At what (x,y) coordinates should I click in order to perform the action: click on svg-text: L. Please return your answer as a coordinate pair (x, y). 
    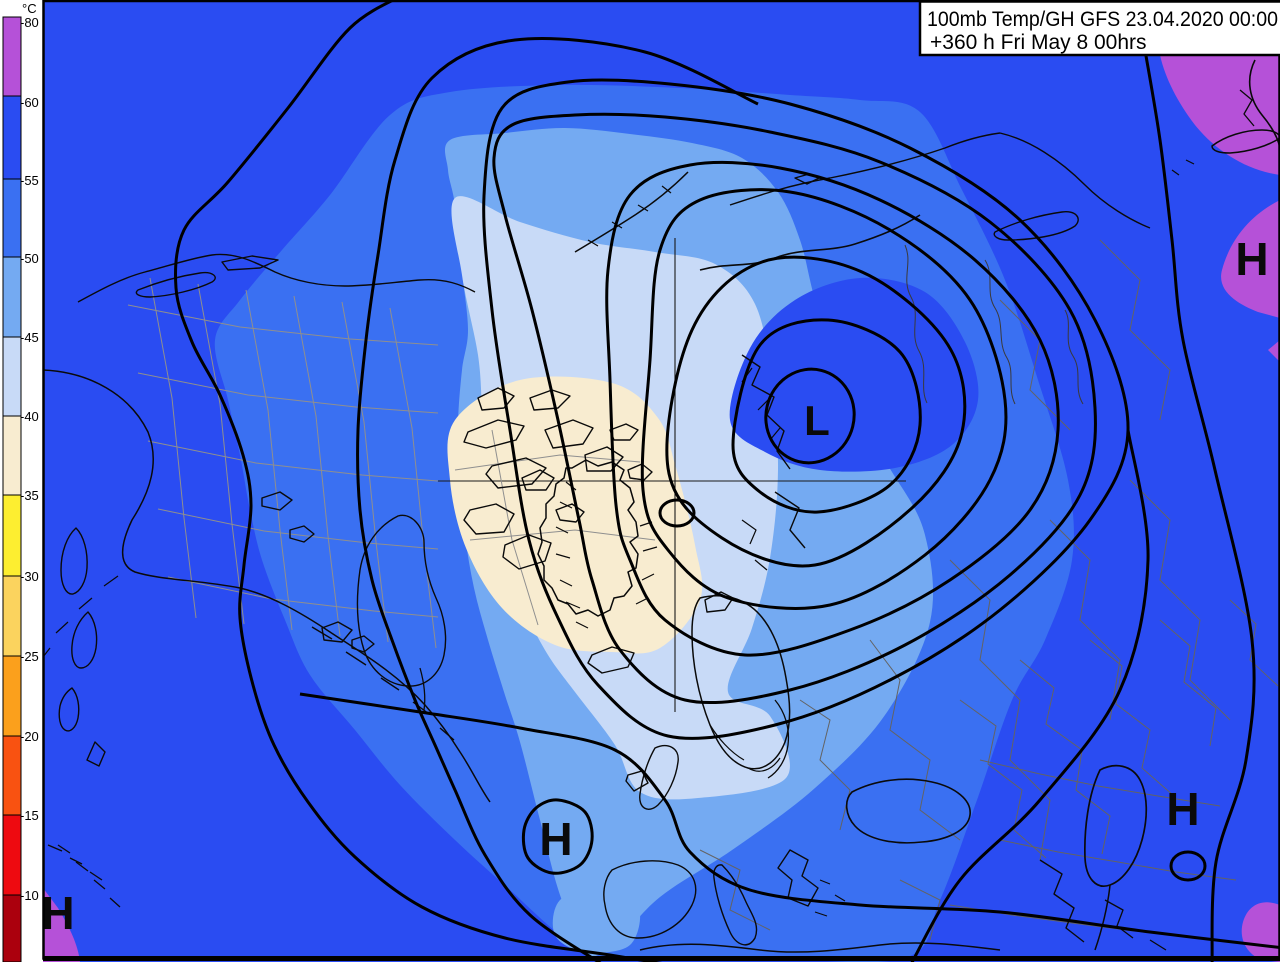
    Looking at the image, I should click on (817, 420).